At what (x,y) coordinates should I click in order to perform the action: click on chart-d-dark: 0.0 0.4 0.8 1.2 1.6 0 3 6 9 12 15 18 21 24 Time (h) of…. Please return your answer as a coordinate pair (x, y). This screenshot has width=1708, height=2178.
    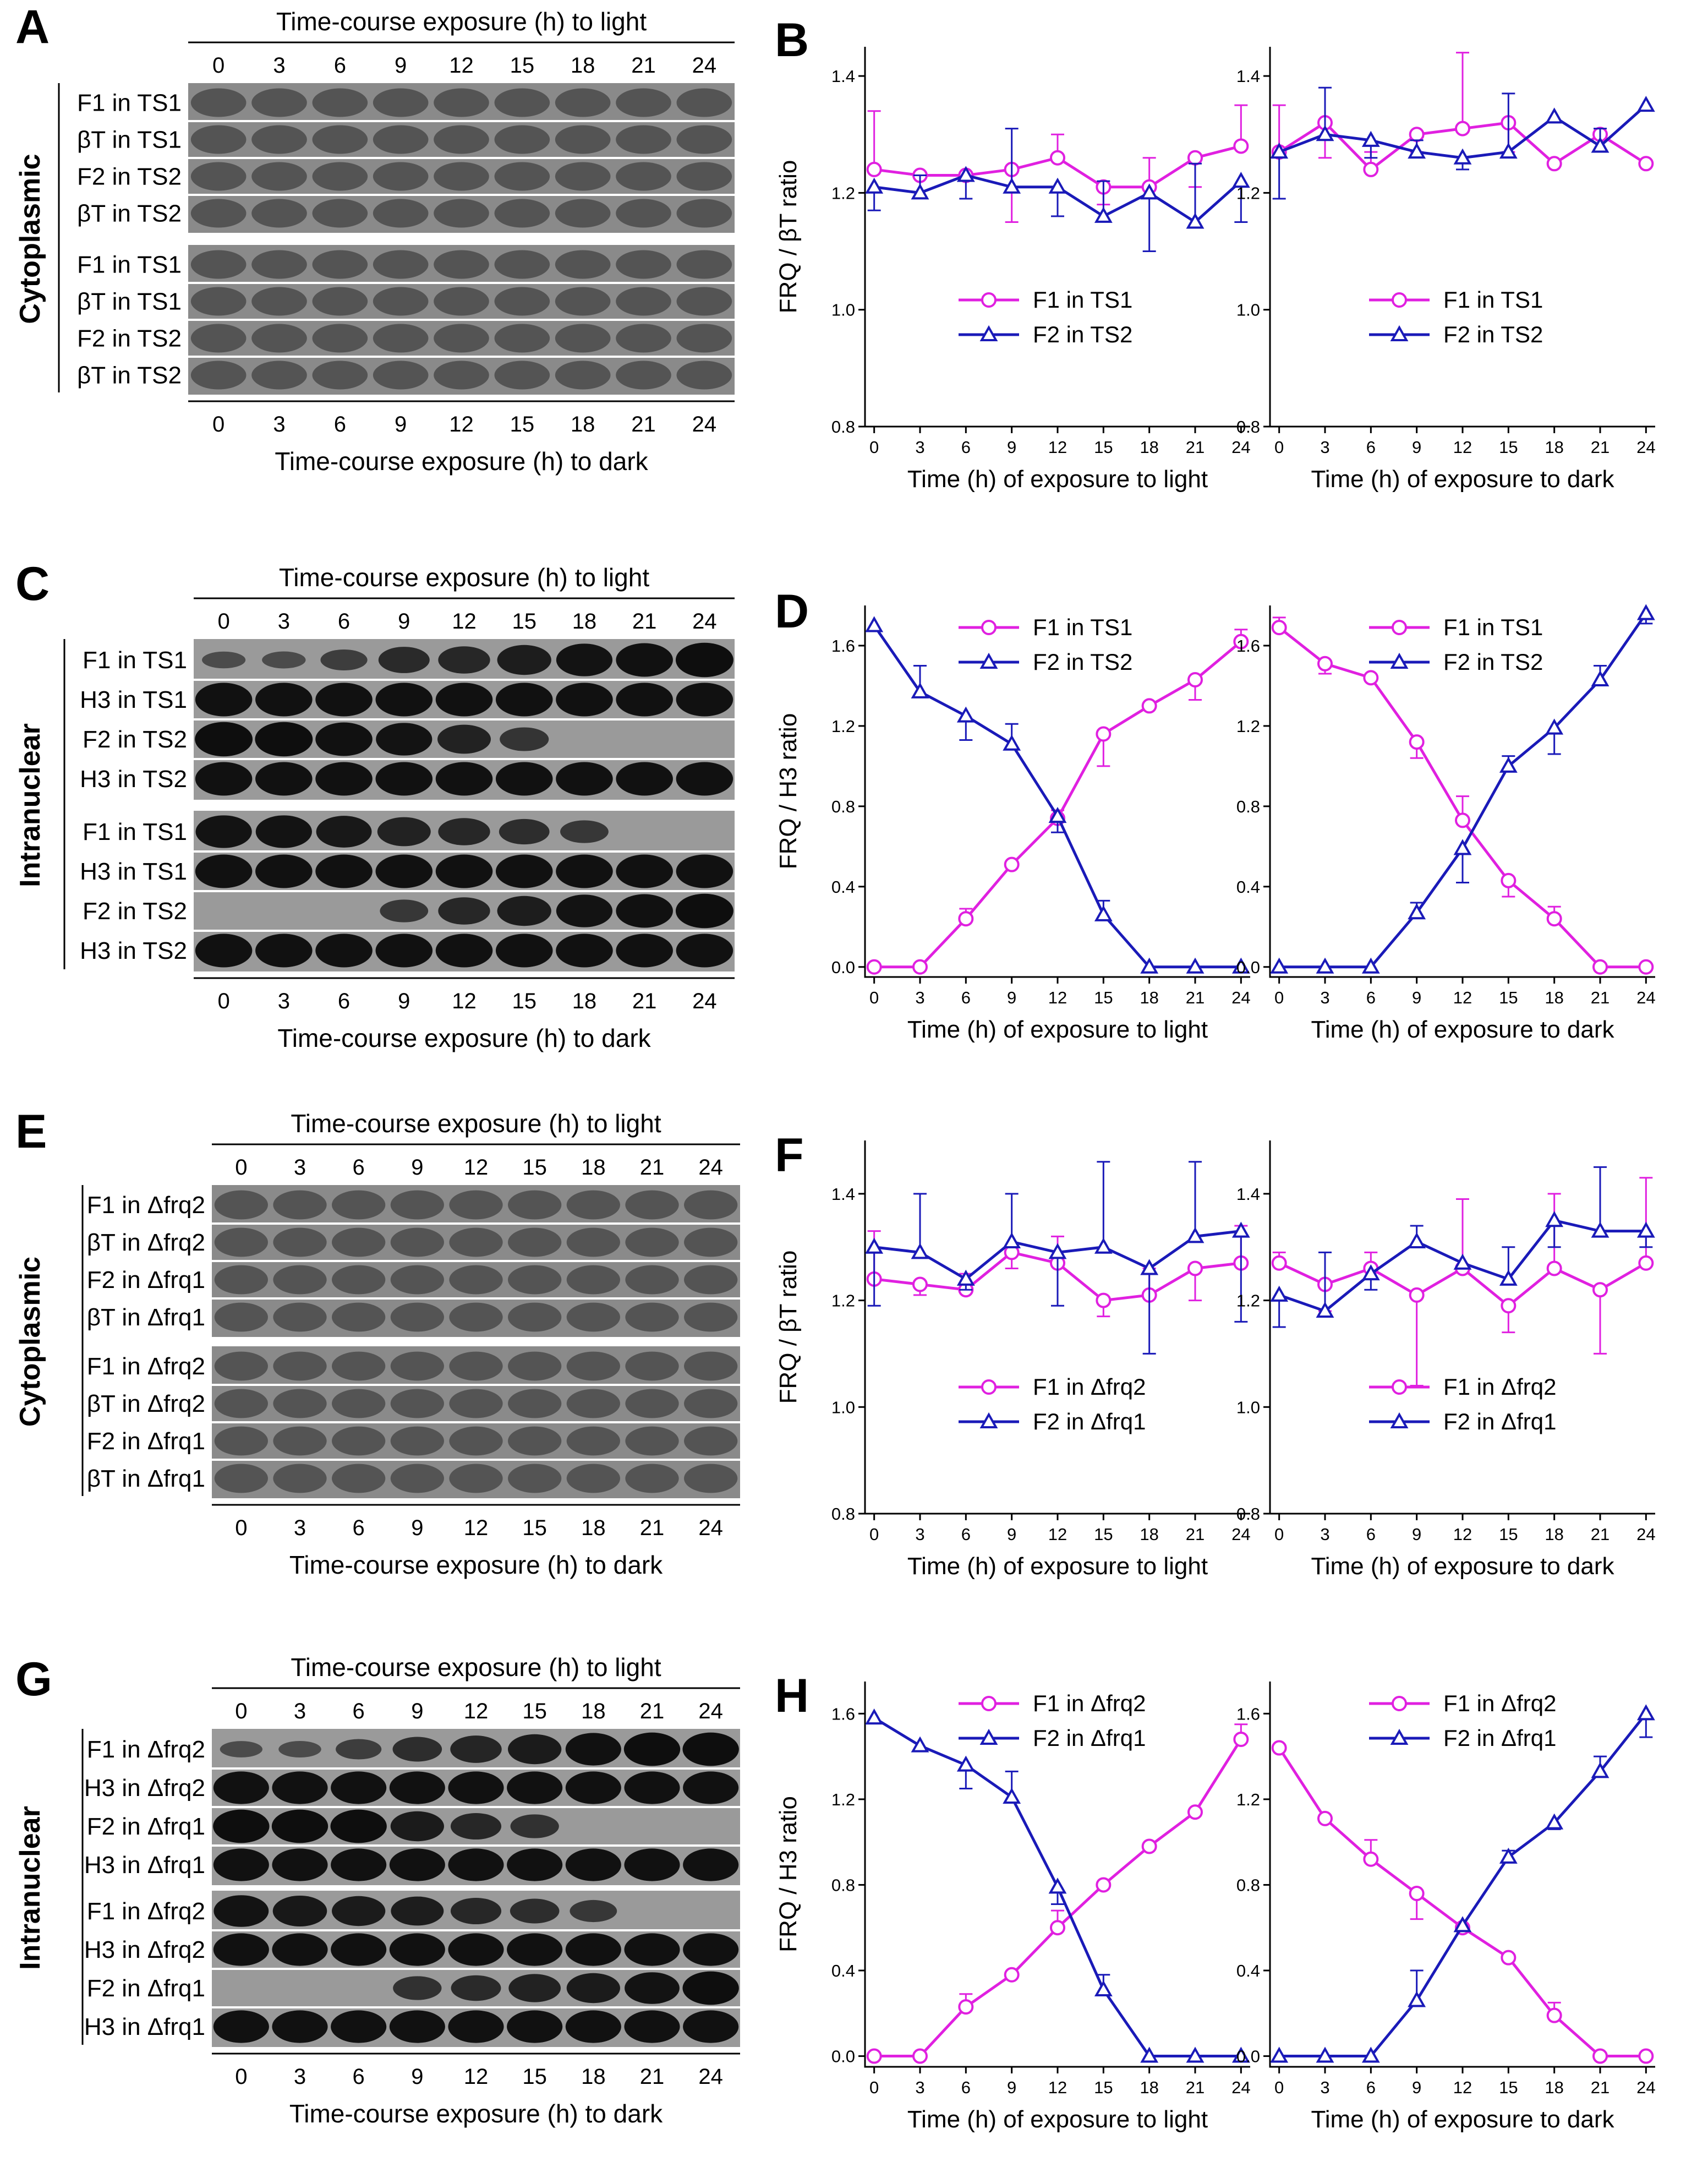
    Looking at the image, I should click on (1446, 823).